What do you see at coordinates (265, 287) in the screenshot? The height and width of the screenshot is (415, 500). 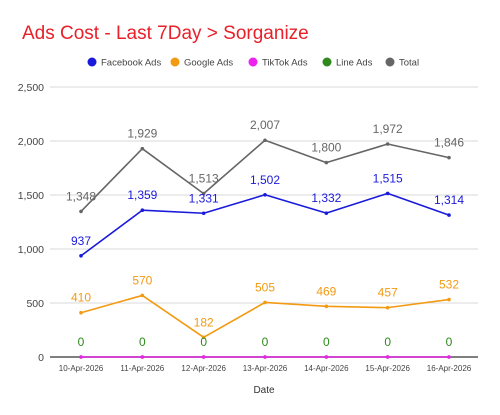 I see `data-label: 505` at bounding box center [265, 287].